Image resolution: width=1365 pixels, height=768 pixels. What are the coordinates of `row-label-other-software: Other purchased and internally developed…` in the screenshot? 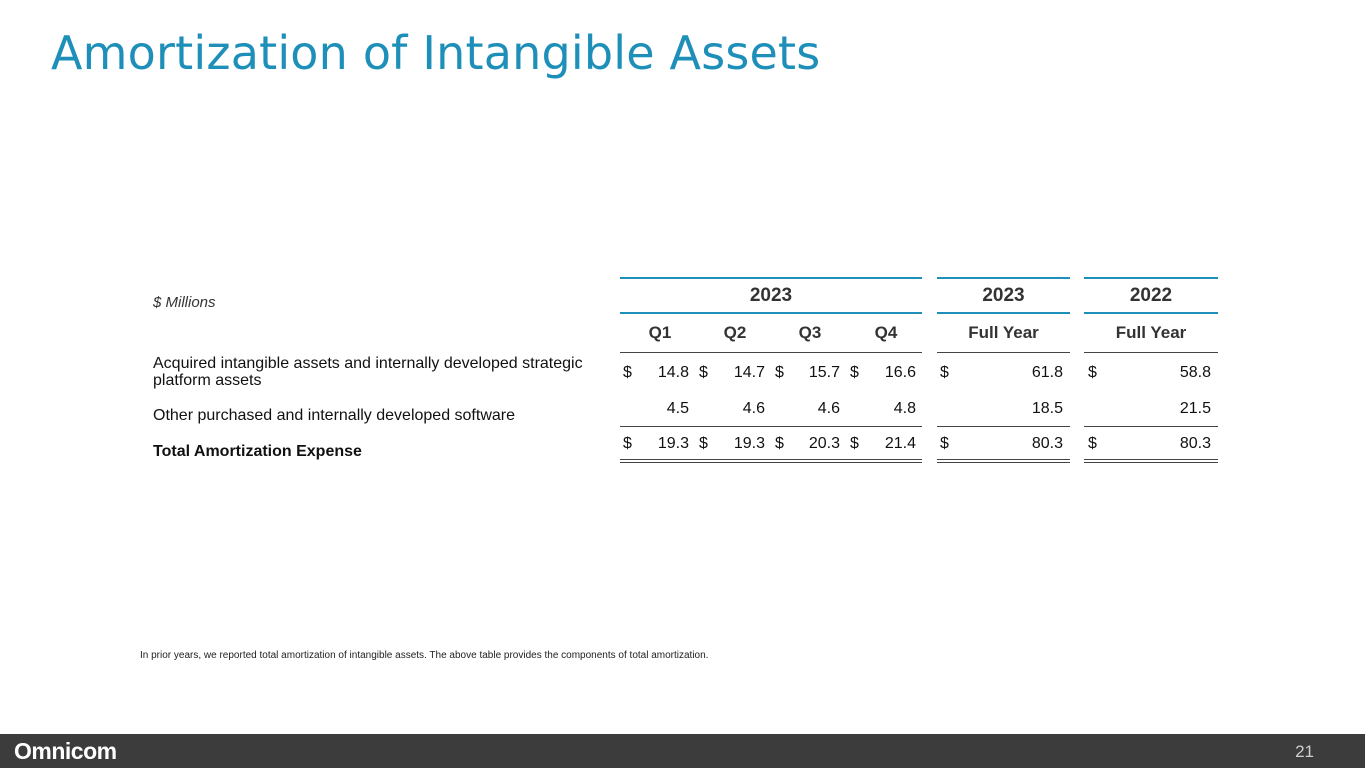 It's located at (334, 415).